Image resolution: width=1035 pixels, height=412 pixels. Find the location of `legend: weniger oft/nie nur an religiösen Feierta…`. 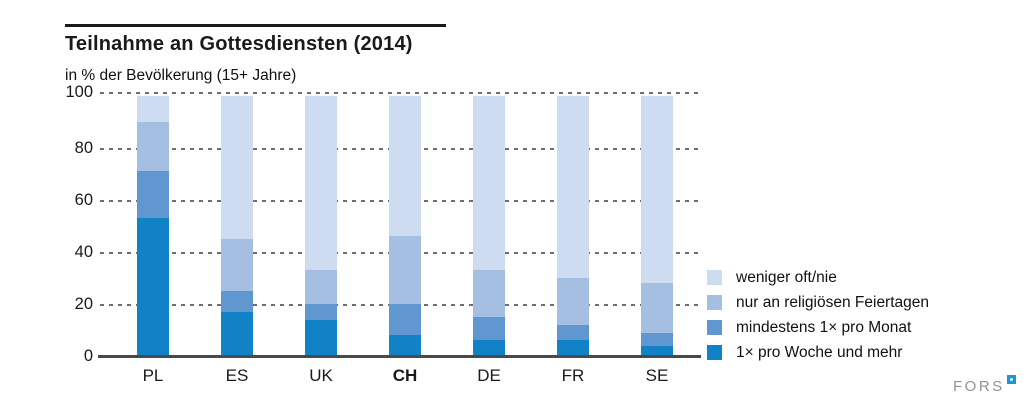

legend: weniger oft/nie nur an religiösen Feierta… is located at coordinates (818, 315).